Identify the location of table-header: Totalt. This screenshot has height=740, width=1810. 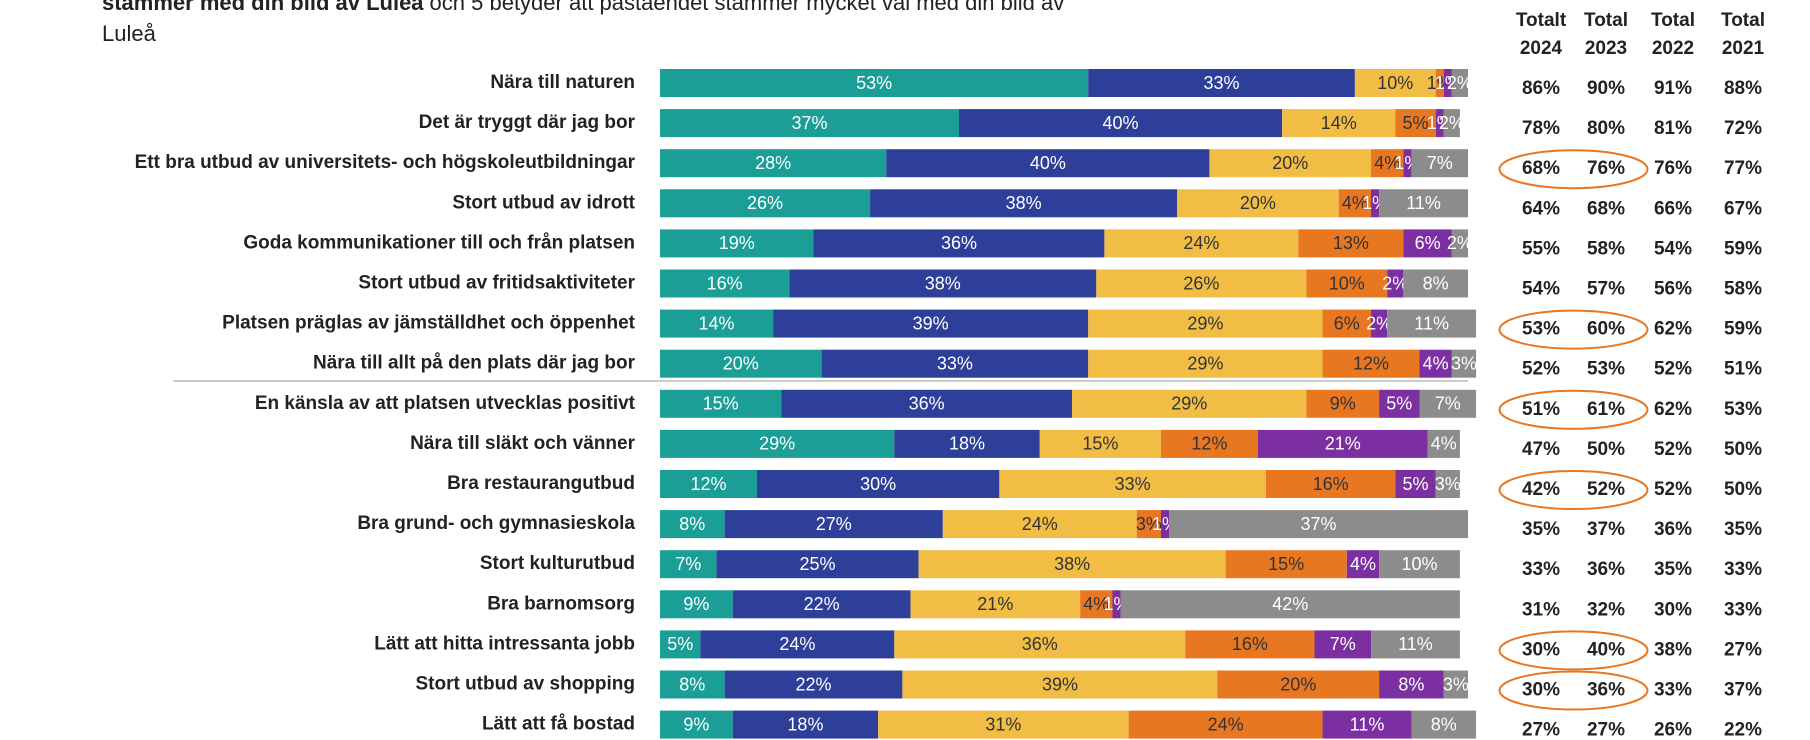
(1541, 20).